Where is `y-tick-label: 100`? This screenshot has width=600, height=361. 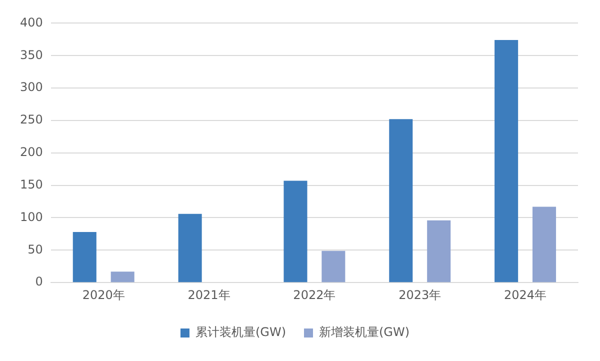
y-tick-label: 100 is located at coordinates (31, 217).